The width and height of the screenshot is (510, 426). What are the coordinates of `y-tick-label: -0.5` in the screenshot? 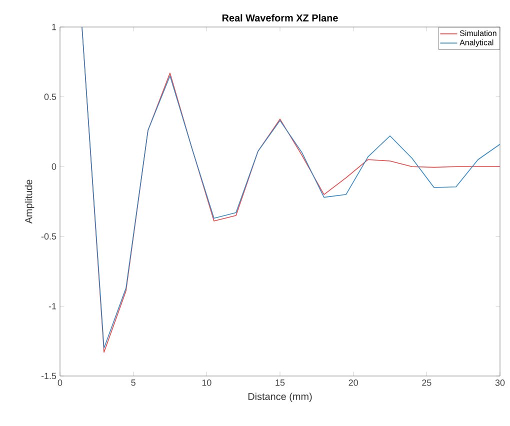 It's located at (48, 236).